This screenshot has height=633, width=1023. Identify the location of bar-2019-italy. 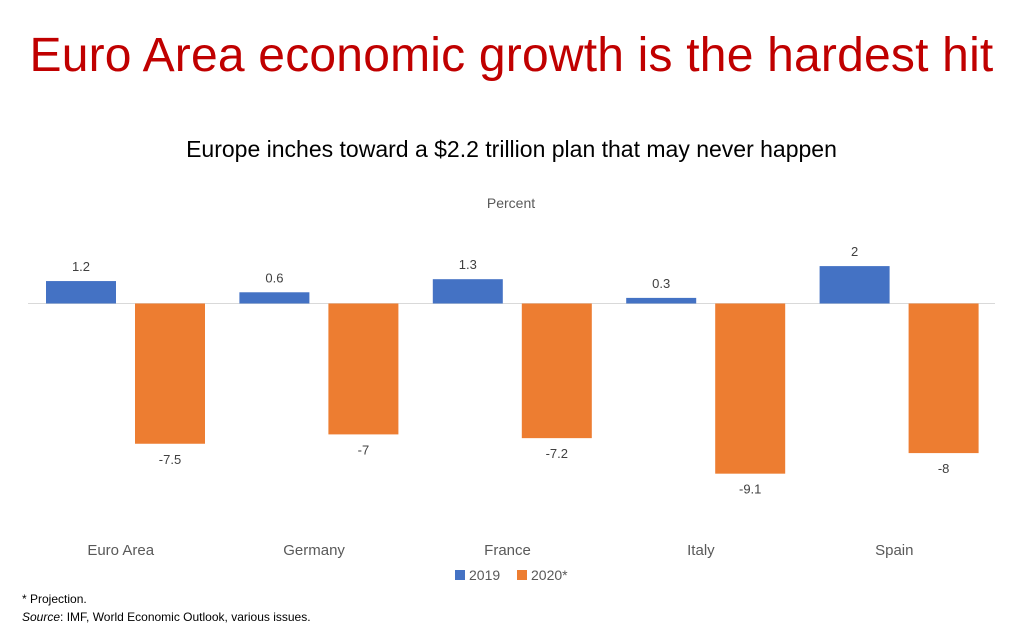
(661, 300).